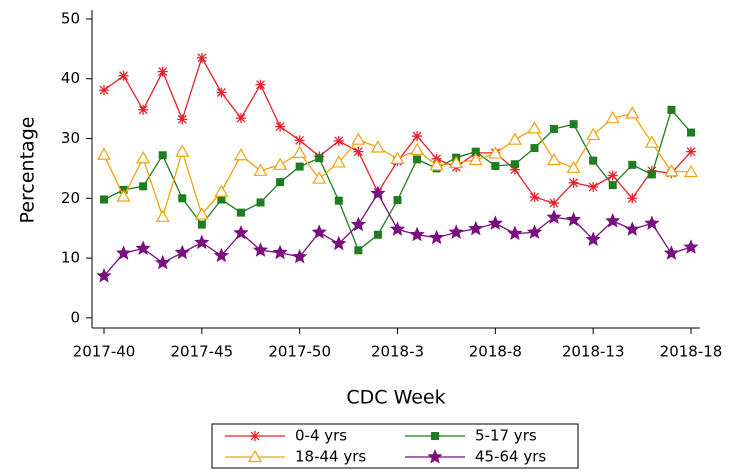 The image size is (741, 472). Describe the element at coordinates (506, 436) in the screenshot. I see `legend-label: 5-17 yrs` at that location.